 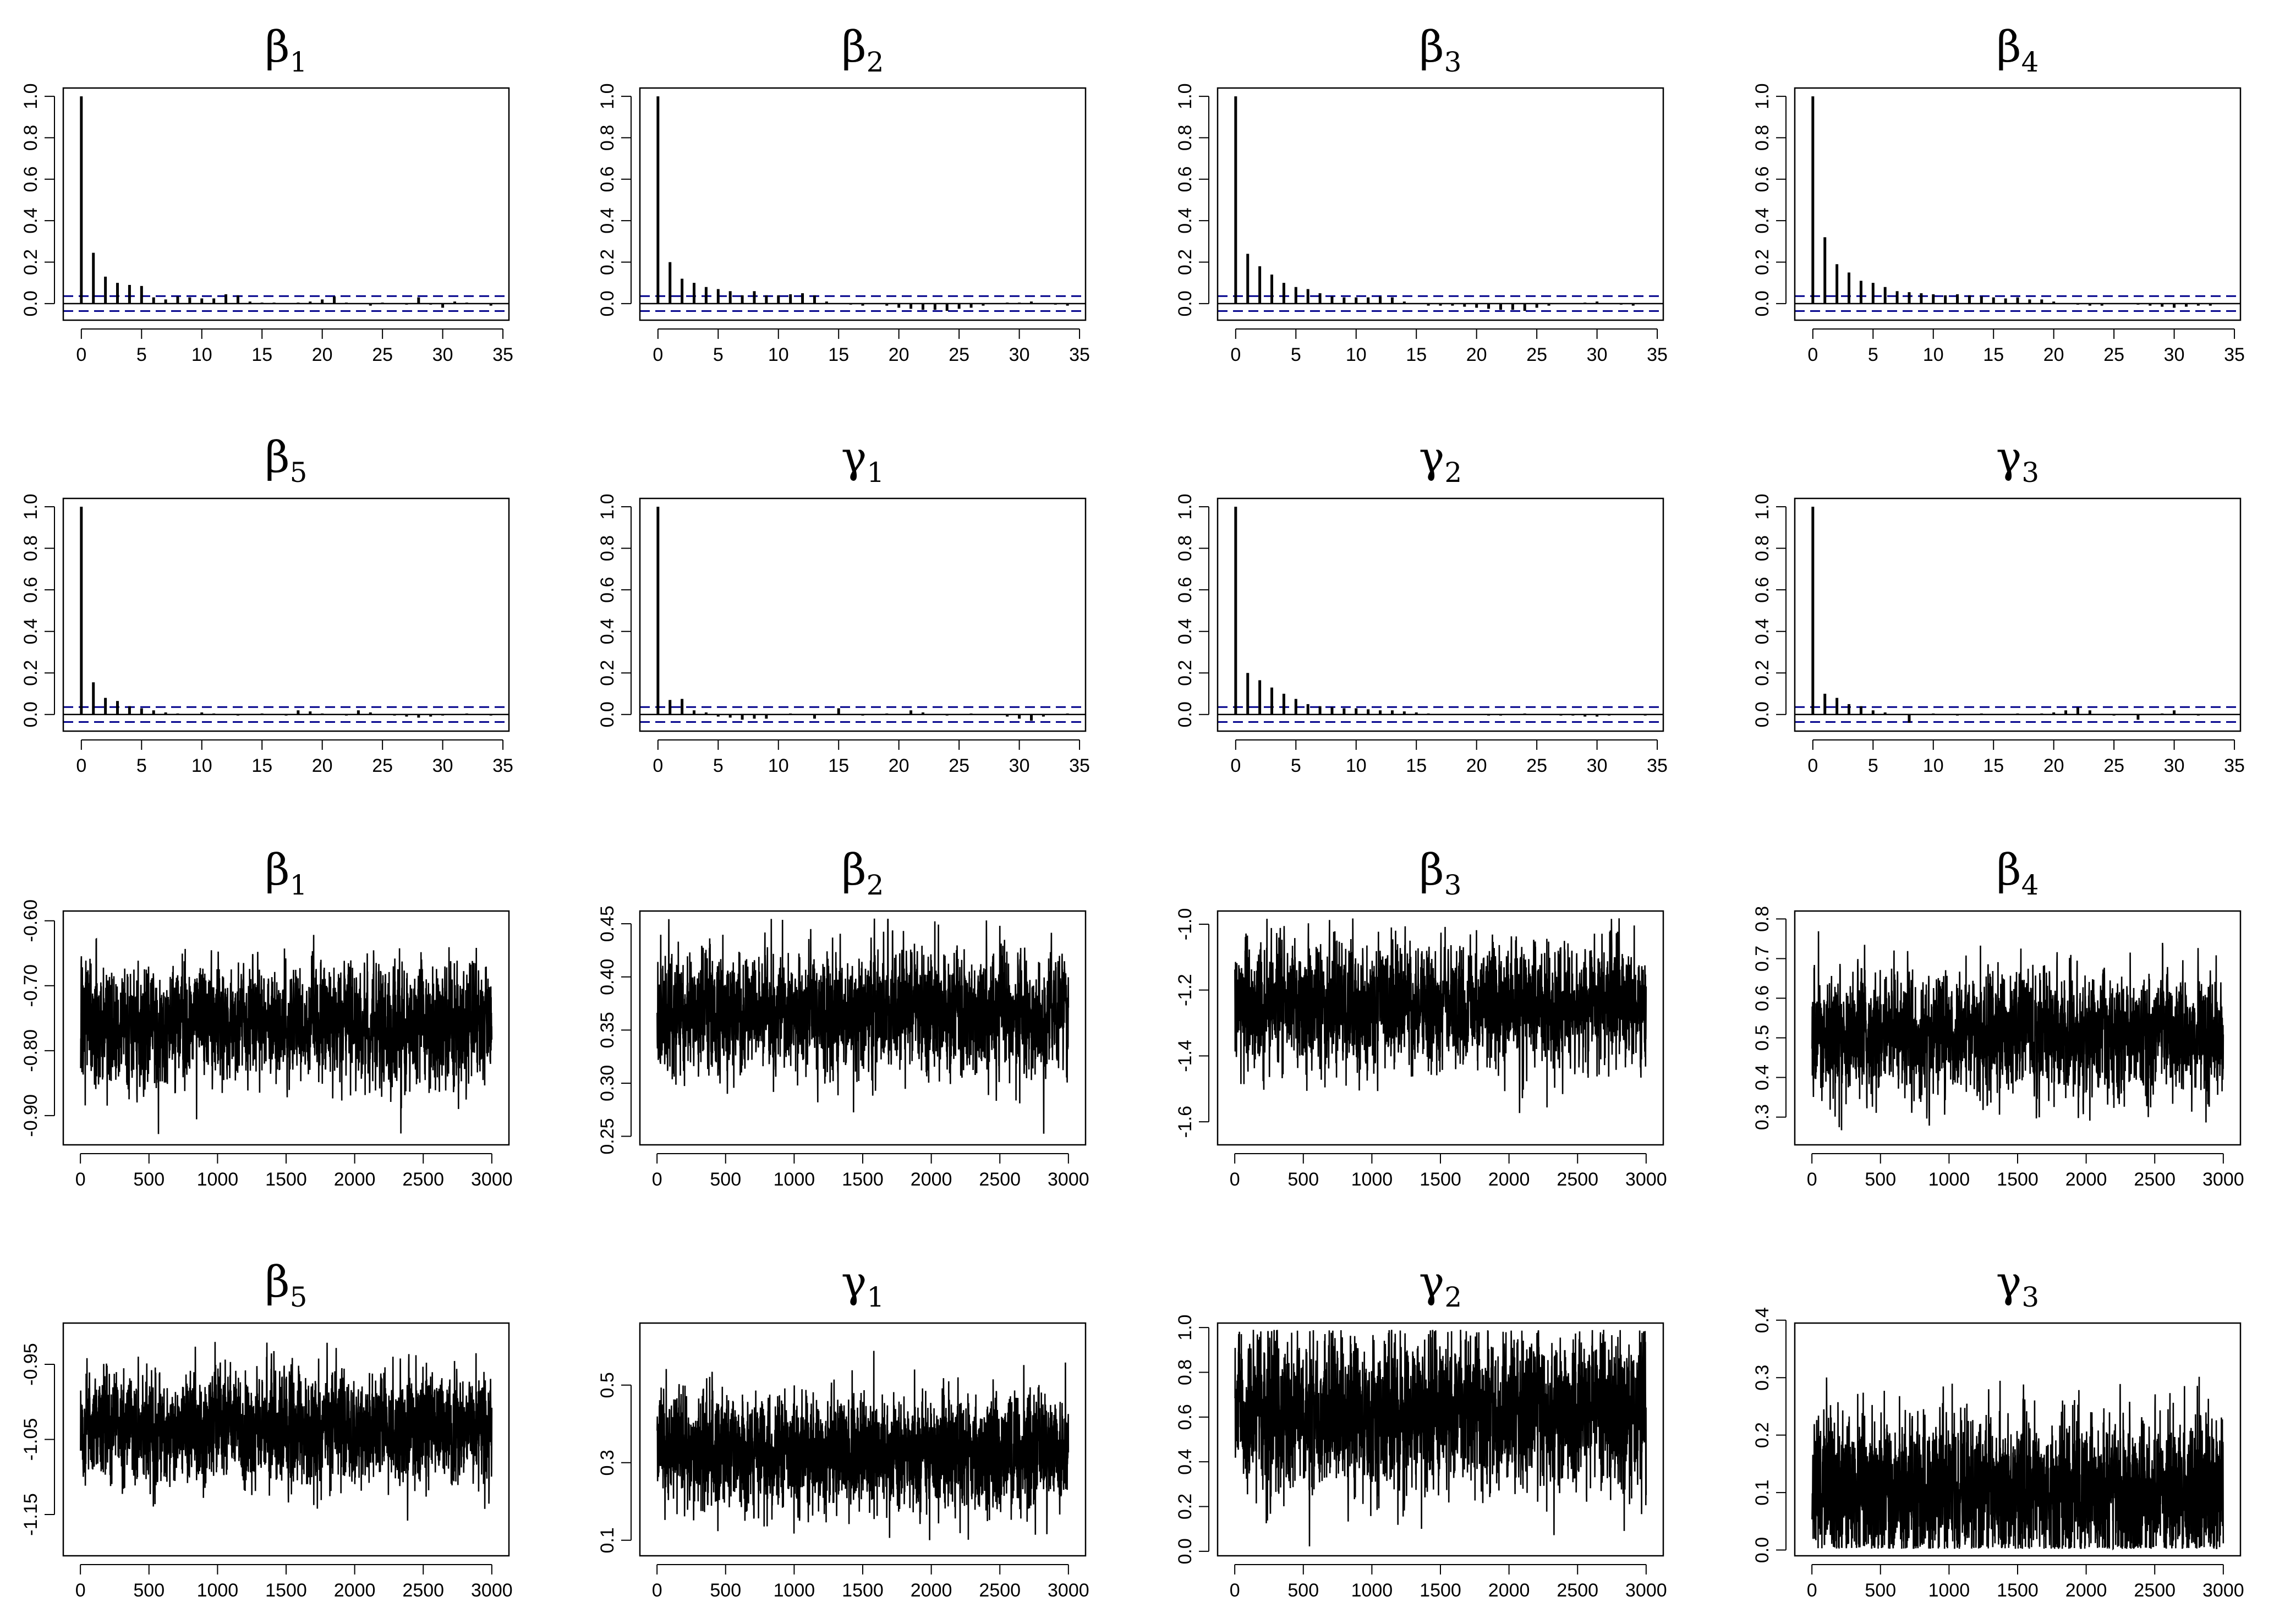 What do you see at coordinates (1762, 1492) in the screenshot?
I see `y-tick-label: 0.1` at bounding box center [1762, 1492].